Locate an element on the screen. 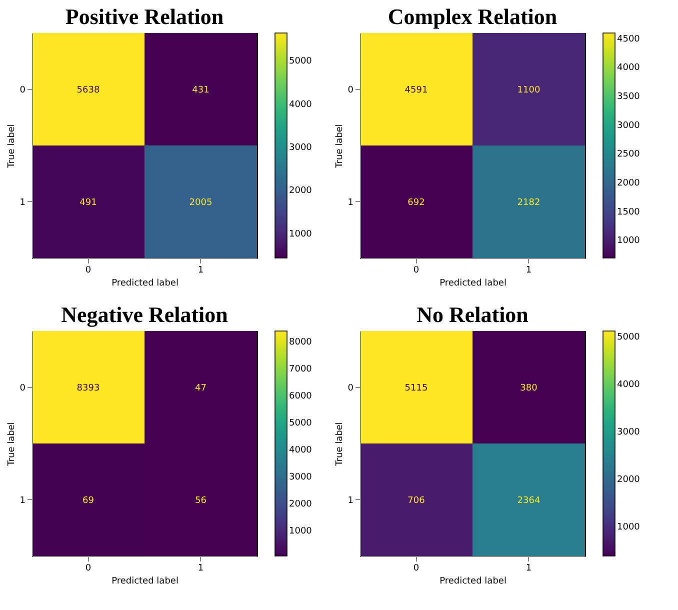 The height and width of the screenshot is (610, 678). data-label: 5638 is located at coordinates (88, 90).